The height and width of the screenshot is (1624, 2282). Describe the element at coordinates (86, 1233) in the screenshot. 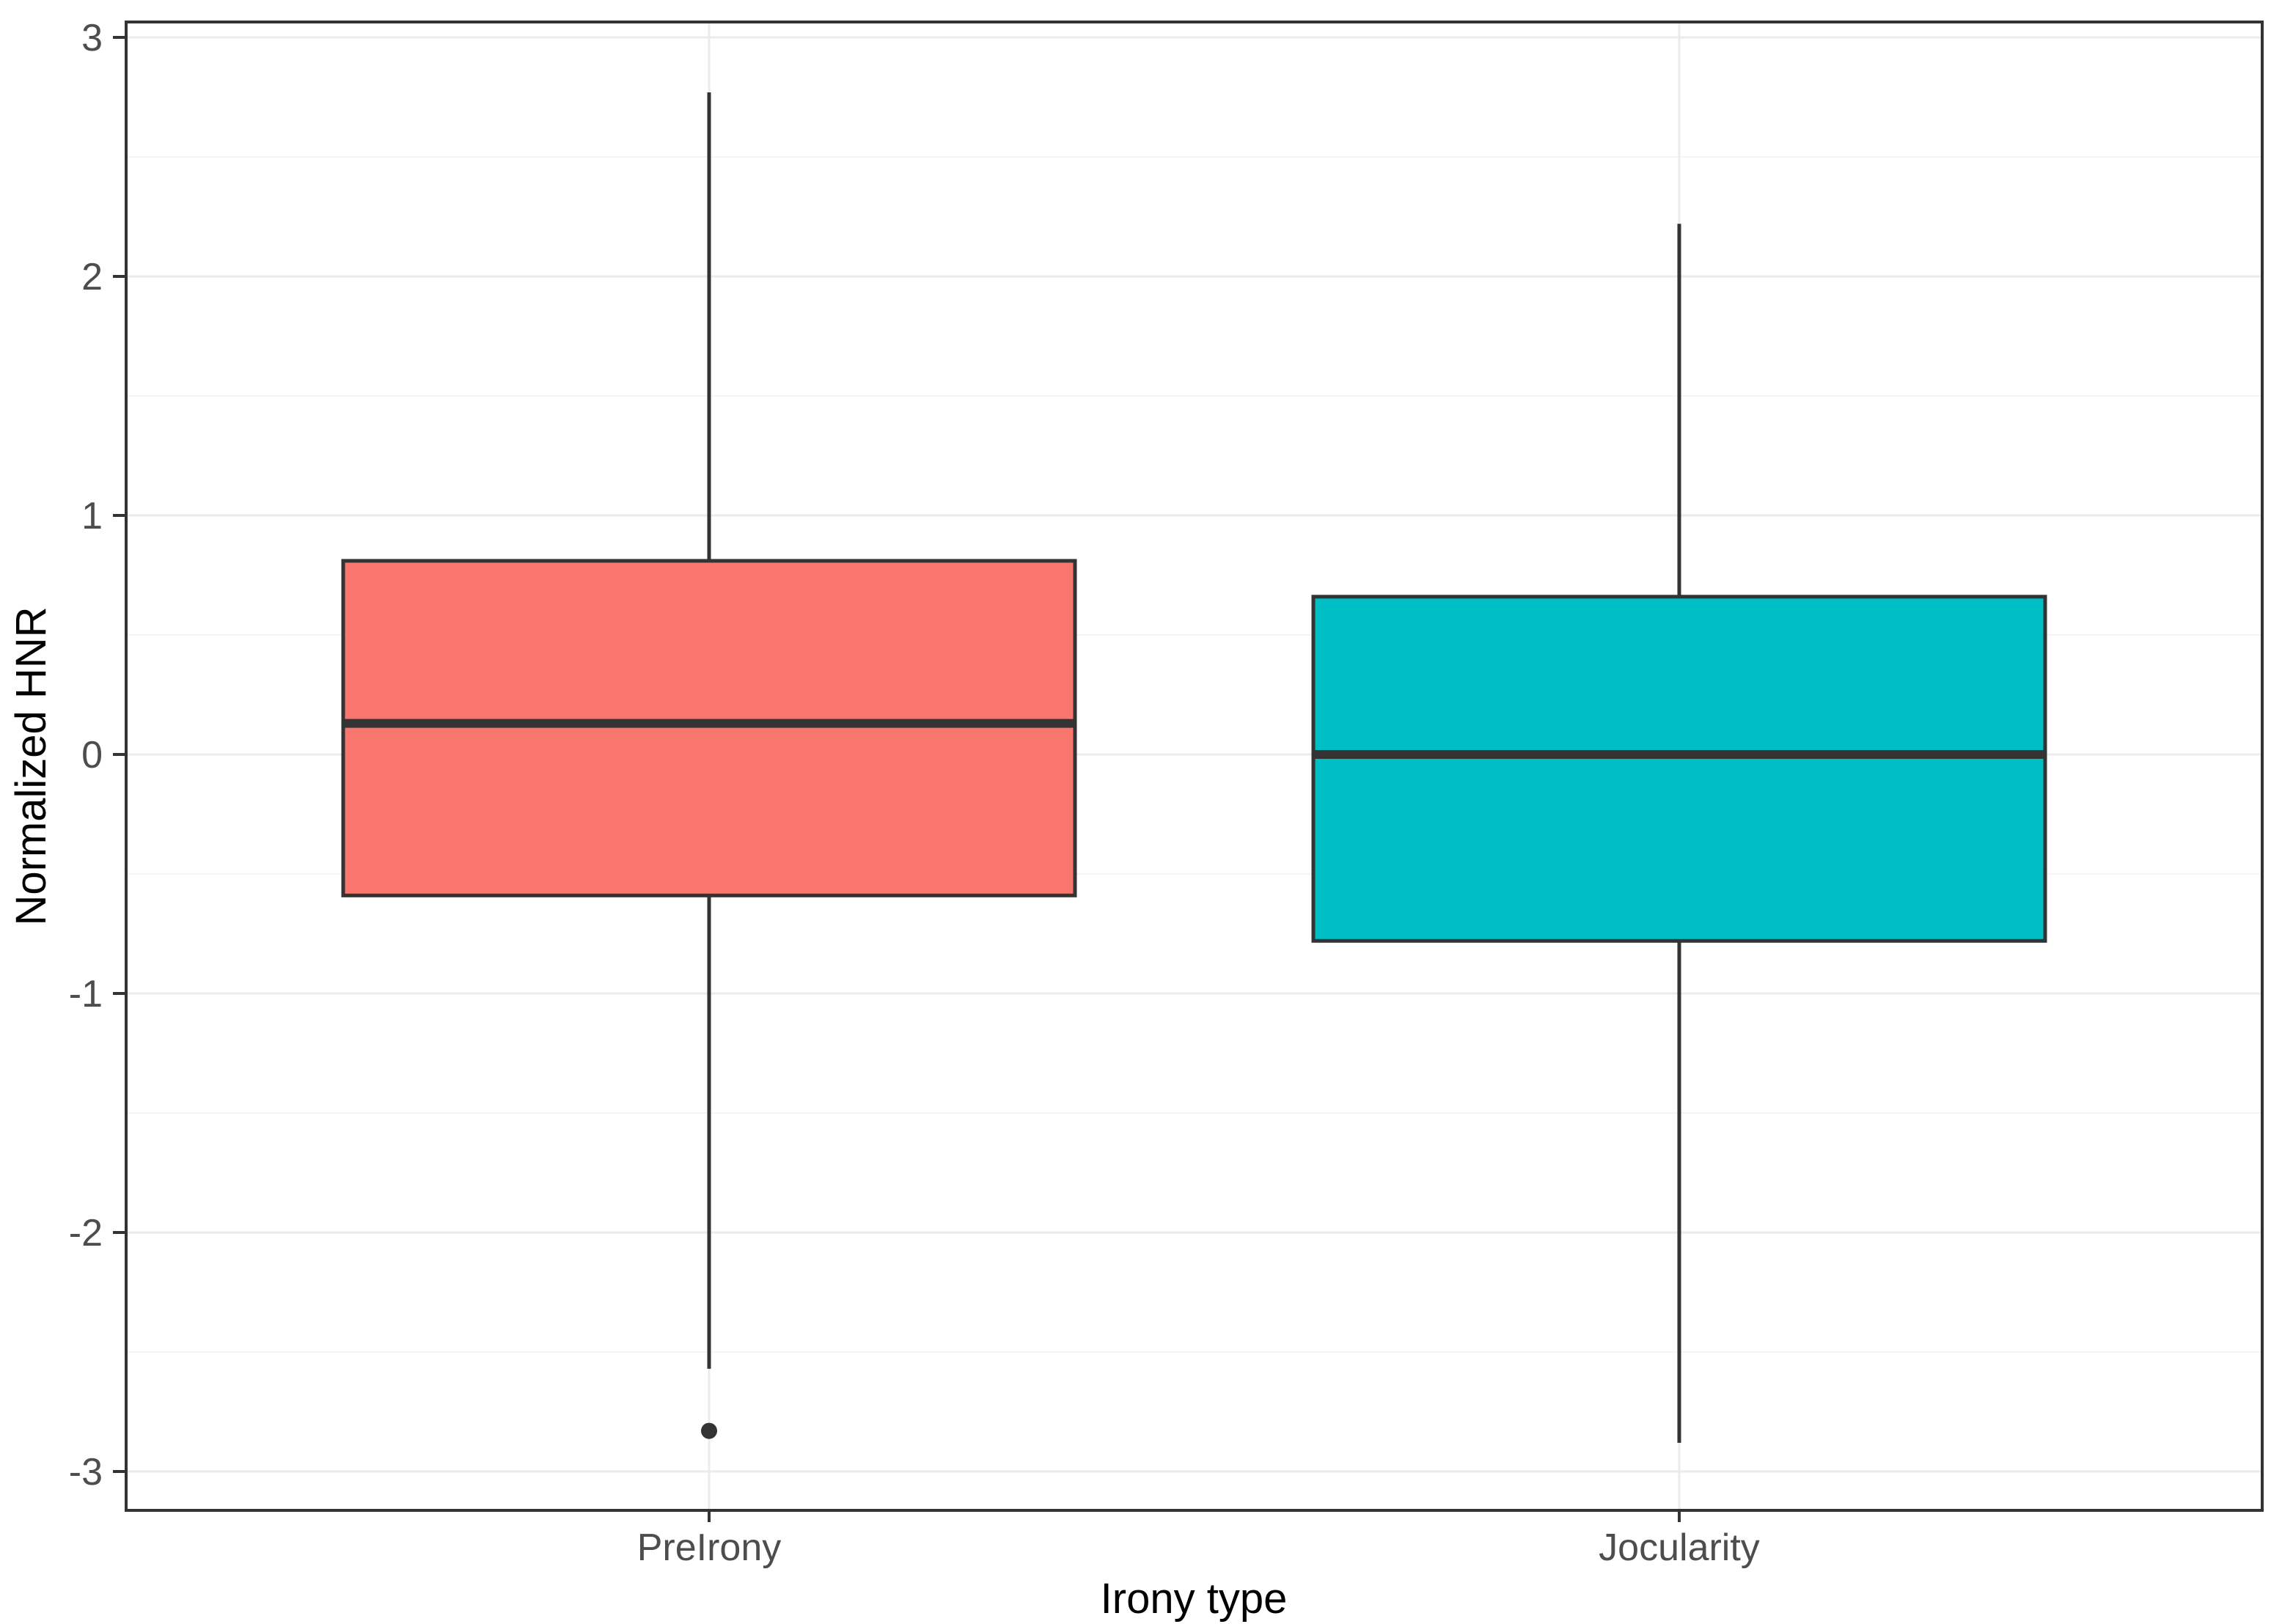

I see `y-tick-label: -2` at that location.